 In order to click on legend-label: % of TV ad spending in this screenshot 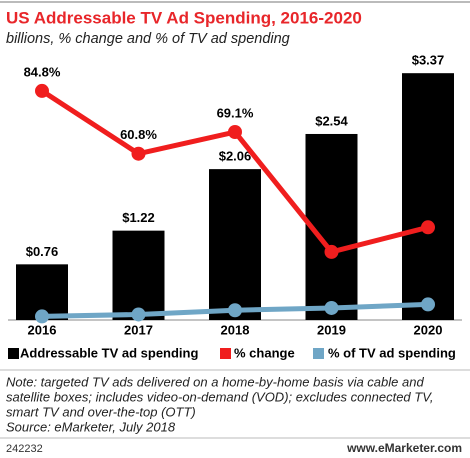, I will do `click(392, 352)`.